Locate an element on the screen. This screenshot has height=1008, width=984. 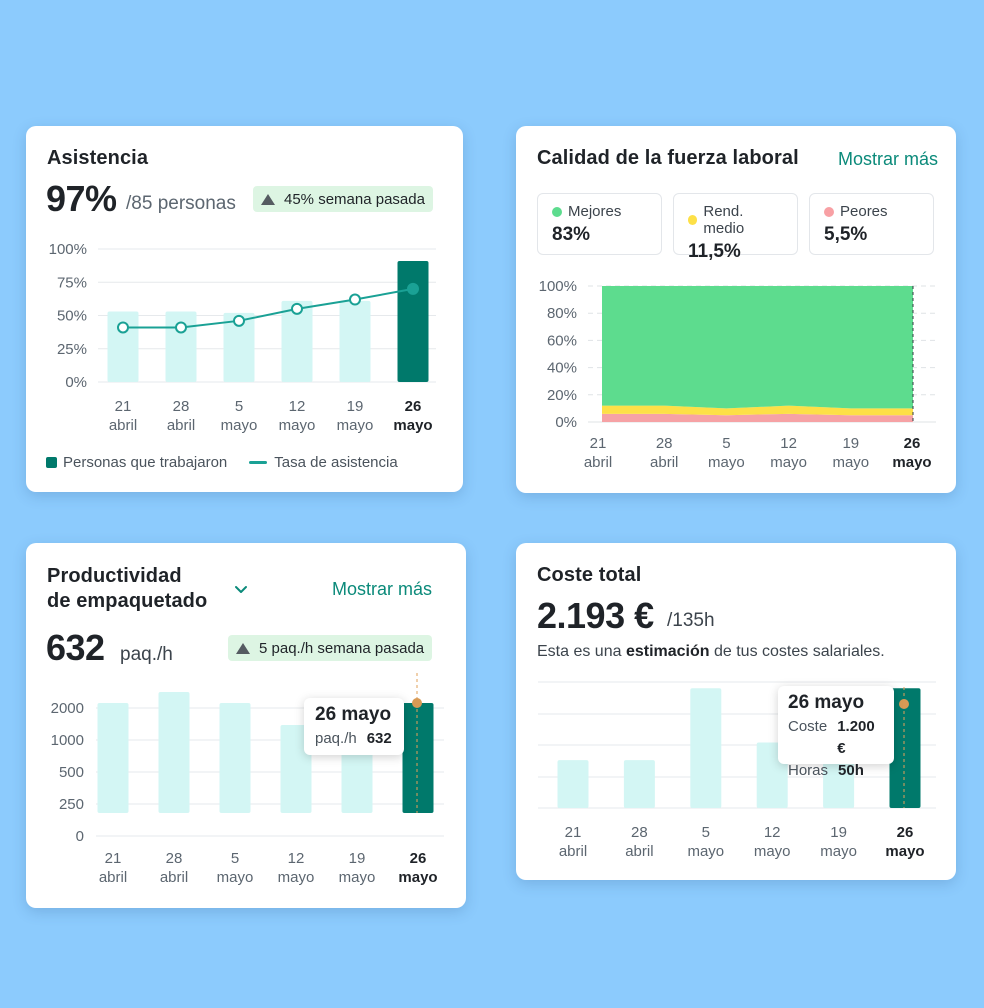
stat-peores: Peores 5,5% is located at coordinates (871, 224).